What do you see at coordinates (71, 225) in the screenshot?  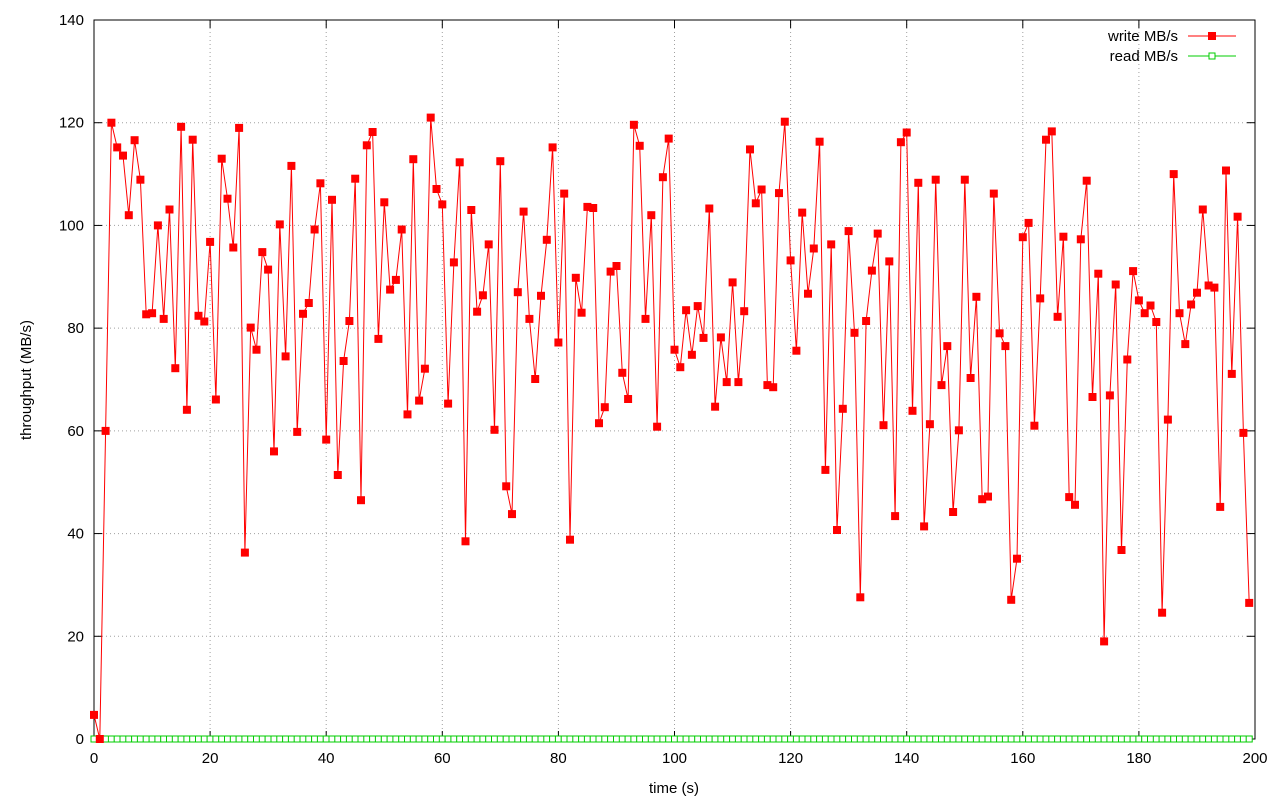 I see `y-tick-label: 100` at bounding box center [71, 225].